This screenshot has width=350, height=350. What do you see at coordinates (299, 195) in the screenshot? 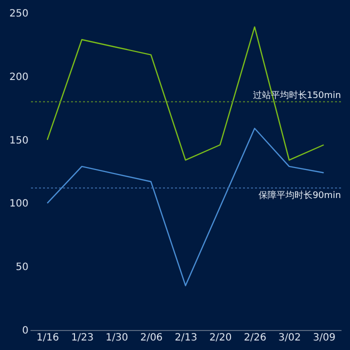
I see `ref-line-label: 保障平均时长90min` at bounding box center [299, 195].